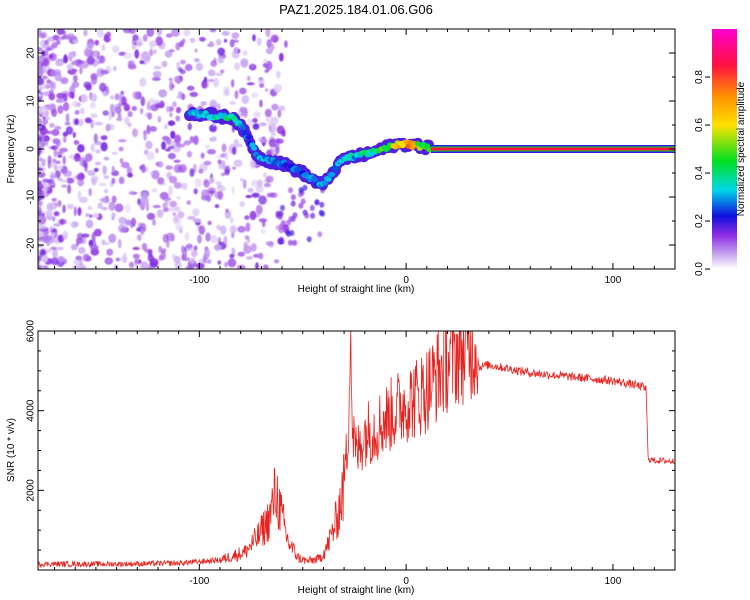  Describe the element at coordinates (199, 280) in the screenshot. I see `spectrogram-xtick-label: -100` at that location.